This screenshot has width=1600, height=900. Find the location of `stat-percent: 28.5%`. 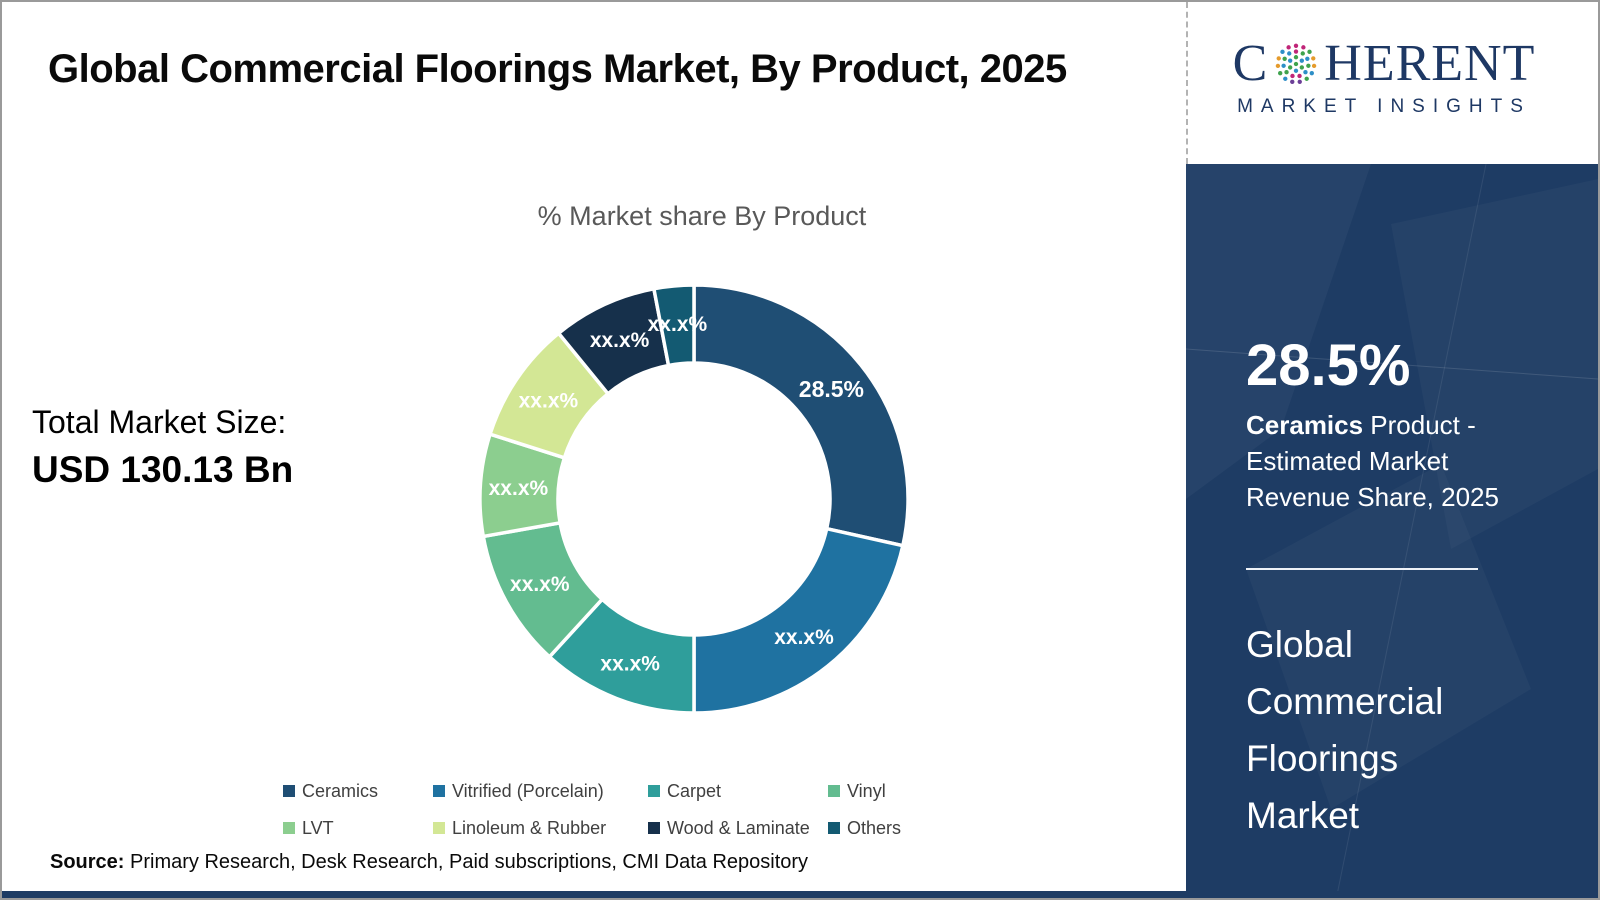

stat-percent: 28.5% is located at coordinates (1328, 365).